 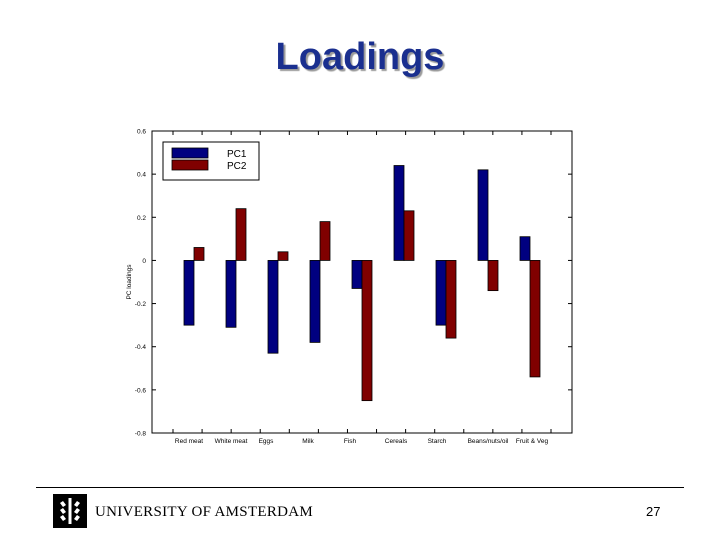 I want to click on legend-swatch-pc1, so click(x=190, y=153).